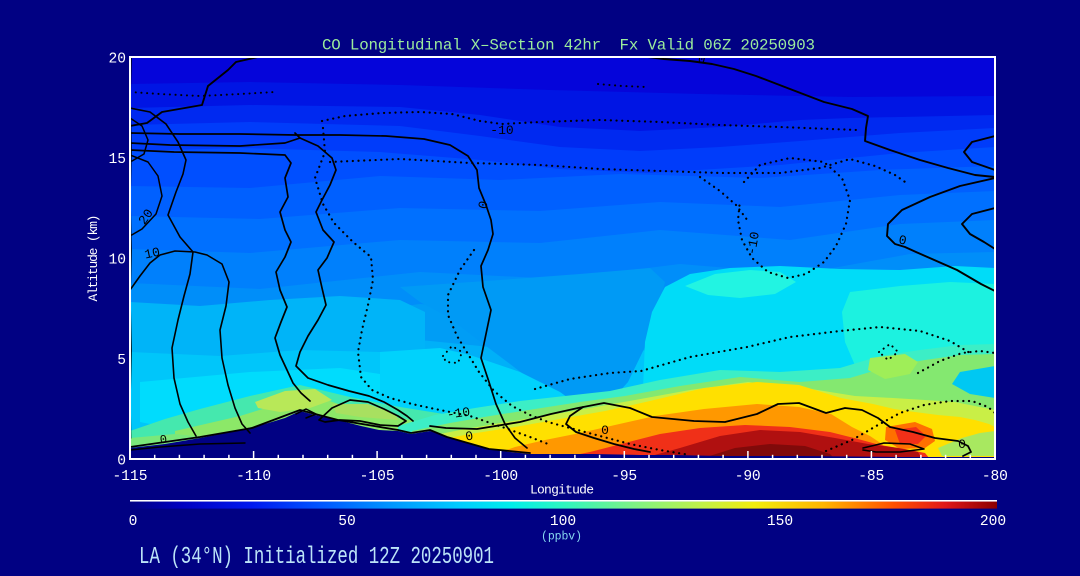 This screenshot has width=1080, height=576. I want to click on svg-text: -115, so click(130, 477).